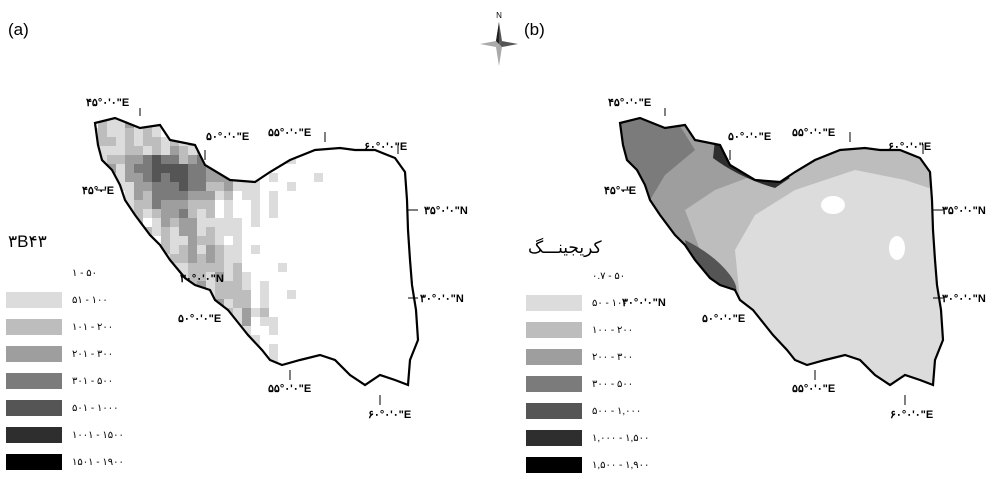 The width and height of the screenshot is (1004, 490). Describe the element at coordinates (577, 303) in the screenshot. I see `legend-row: ۵۰ - ۱۰۰` at that location.